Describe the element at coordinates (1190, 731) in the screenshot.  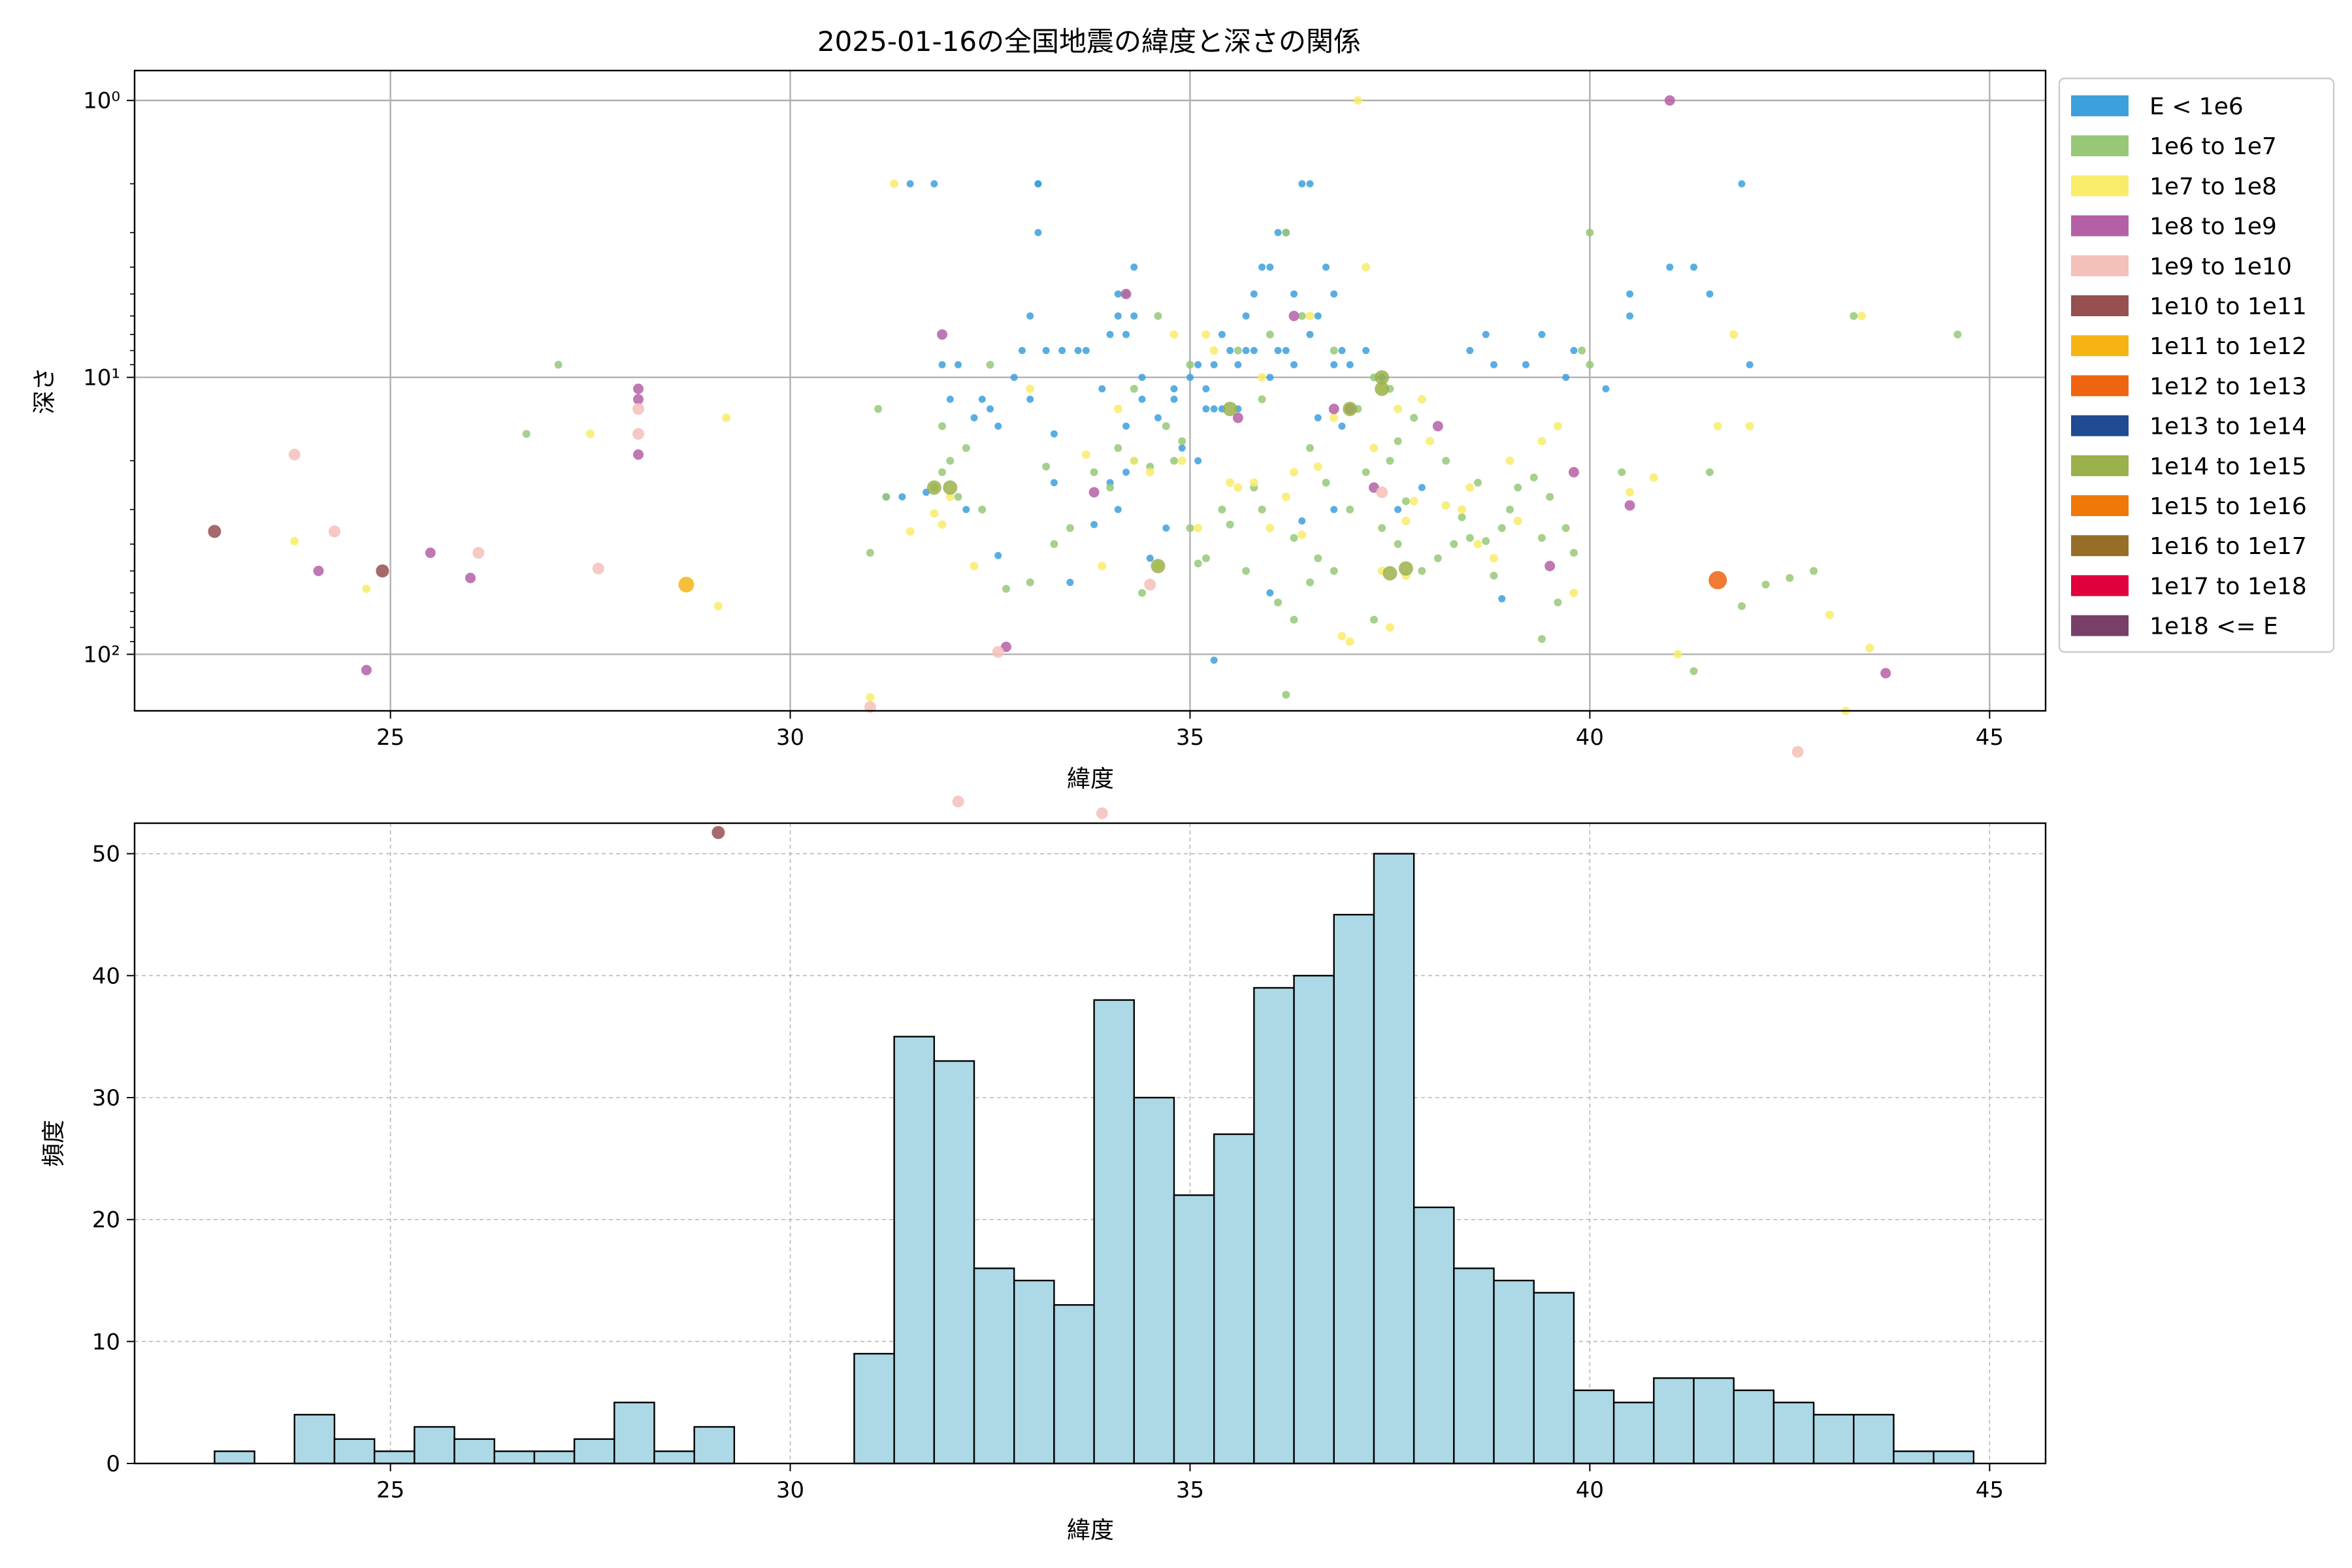
I see `scatter-x-ticks: 25 30 35 40 45` at that location.